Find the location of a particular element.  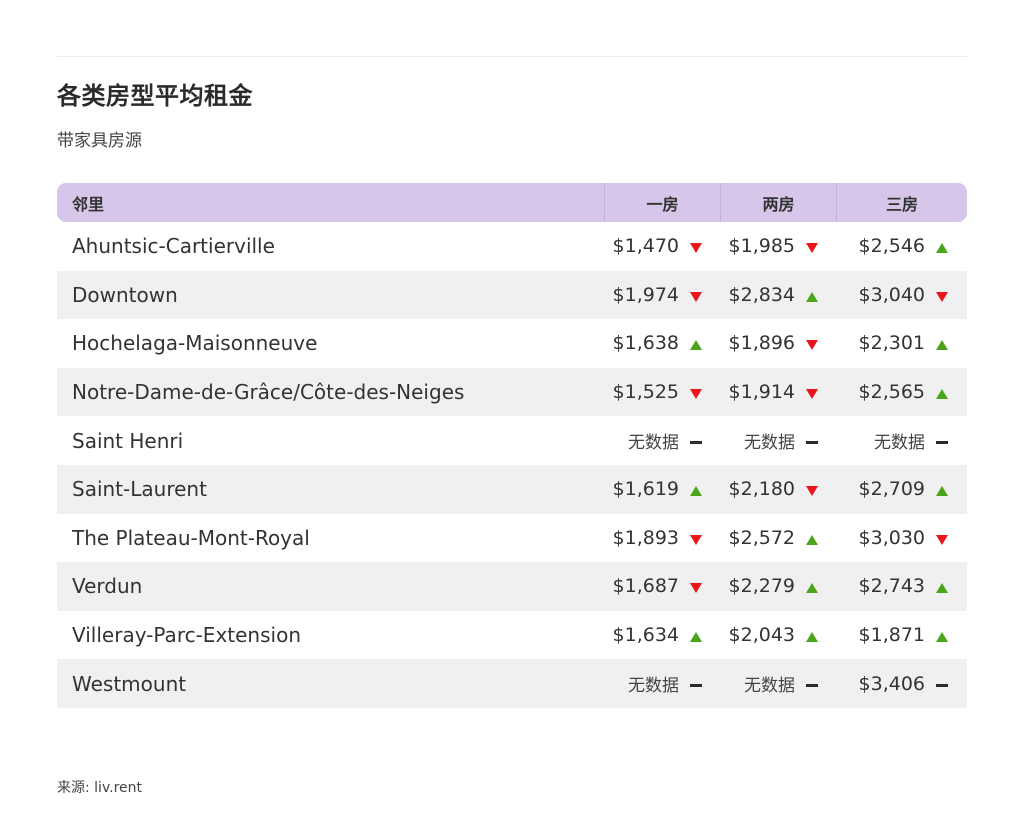

rent-value: $1,914 is located at coordinates (761, 392).